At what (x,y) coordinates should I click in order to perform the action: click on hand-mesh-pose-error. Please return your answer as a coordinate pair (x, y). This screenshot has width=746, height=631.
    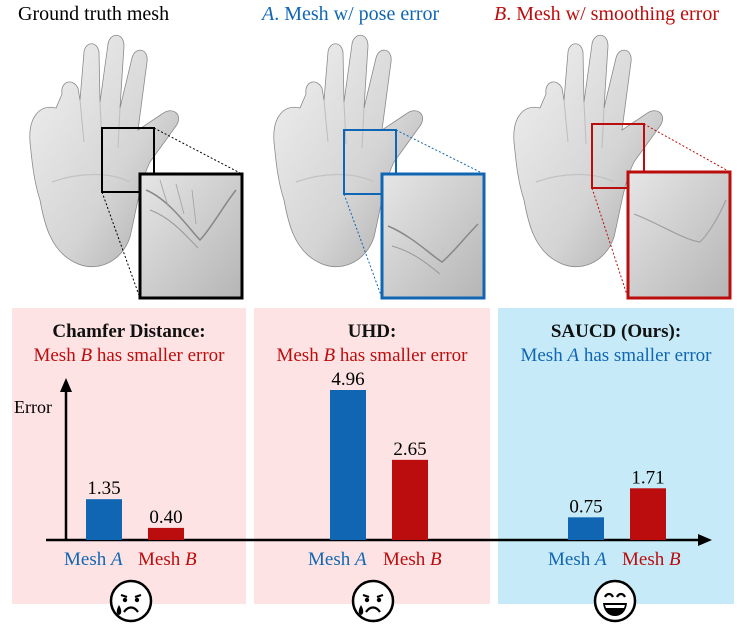
    Looking at the image, I should click on (379, 167).